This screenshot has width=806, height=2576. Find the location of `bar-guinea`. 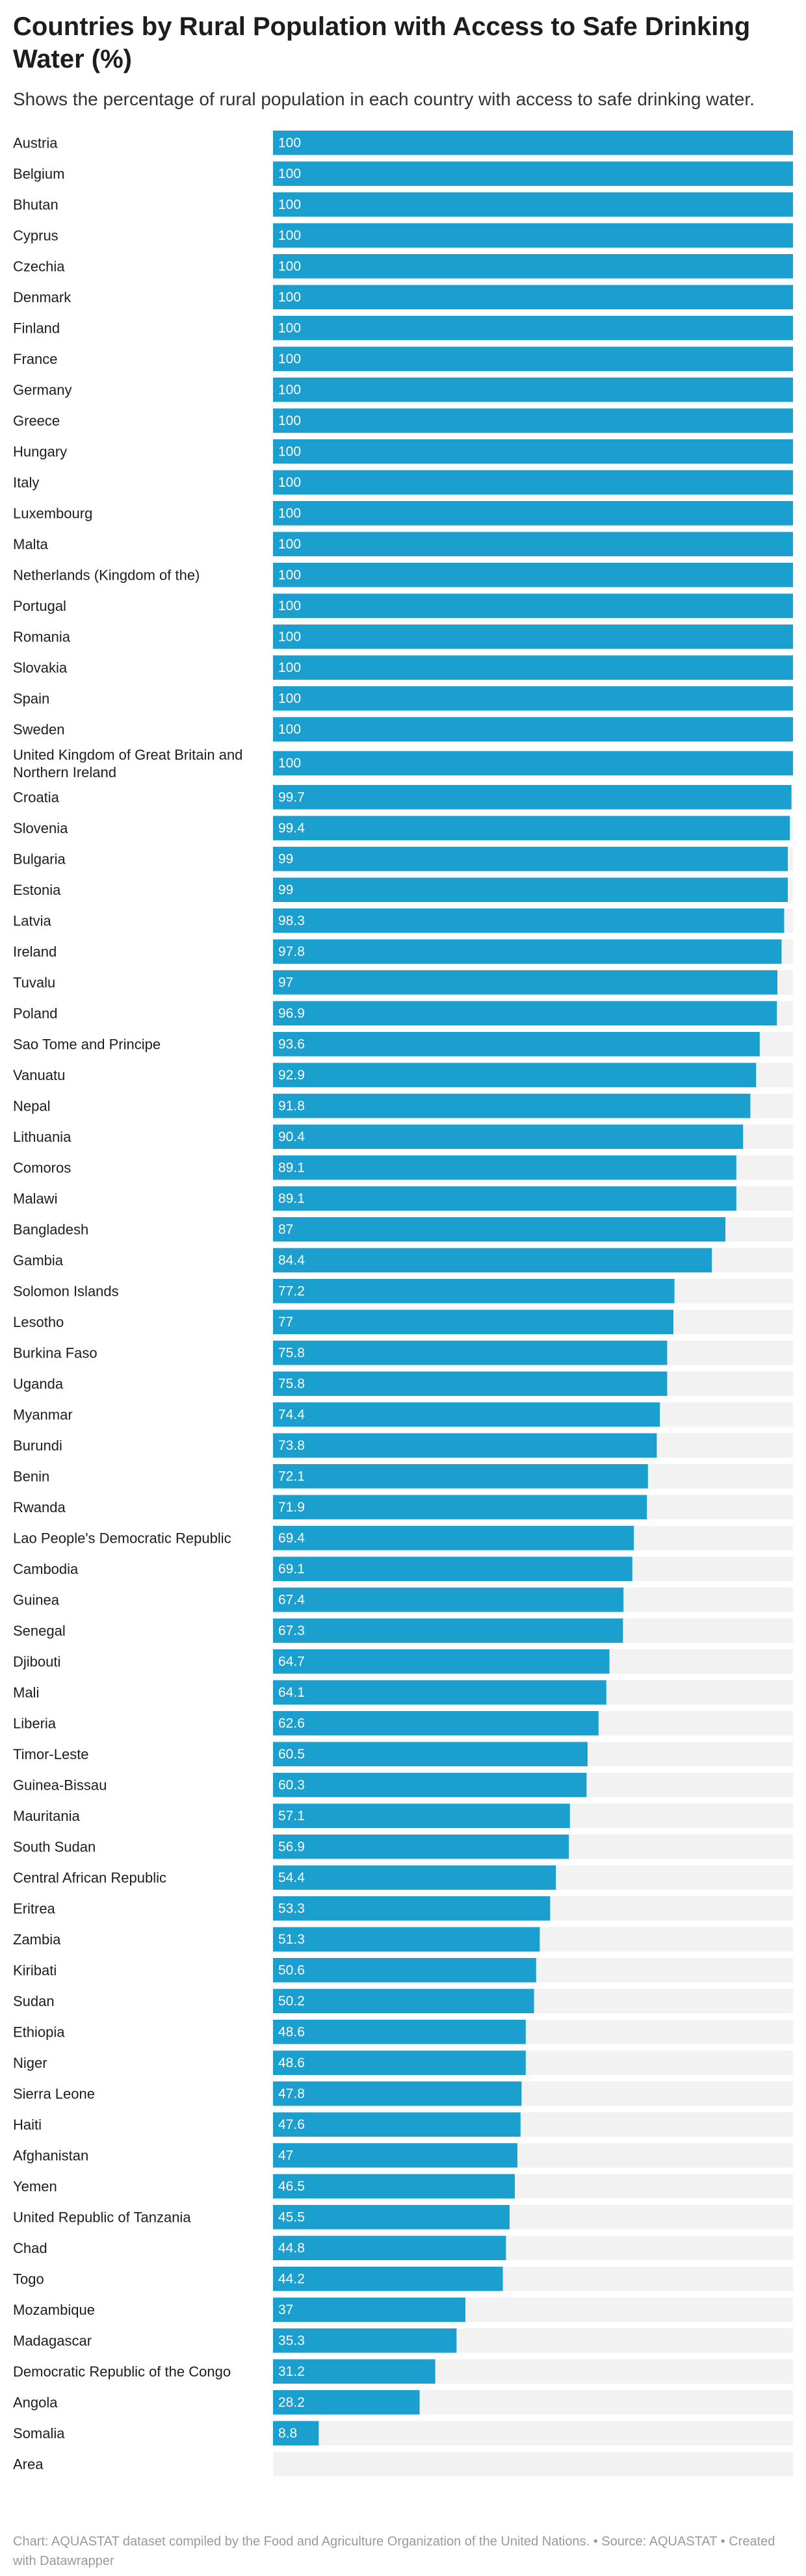

bar-guinea is located at coordinates (448, 1600).